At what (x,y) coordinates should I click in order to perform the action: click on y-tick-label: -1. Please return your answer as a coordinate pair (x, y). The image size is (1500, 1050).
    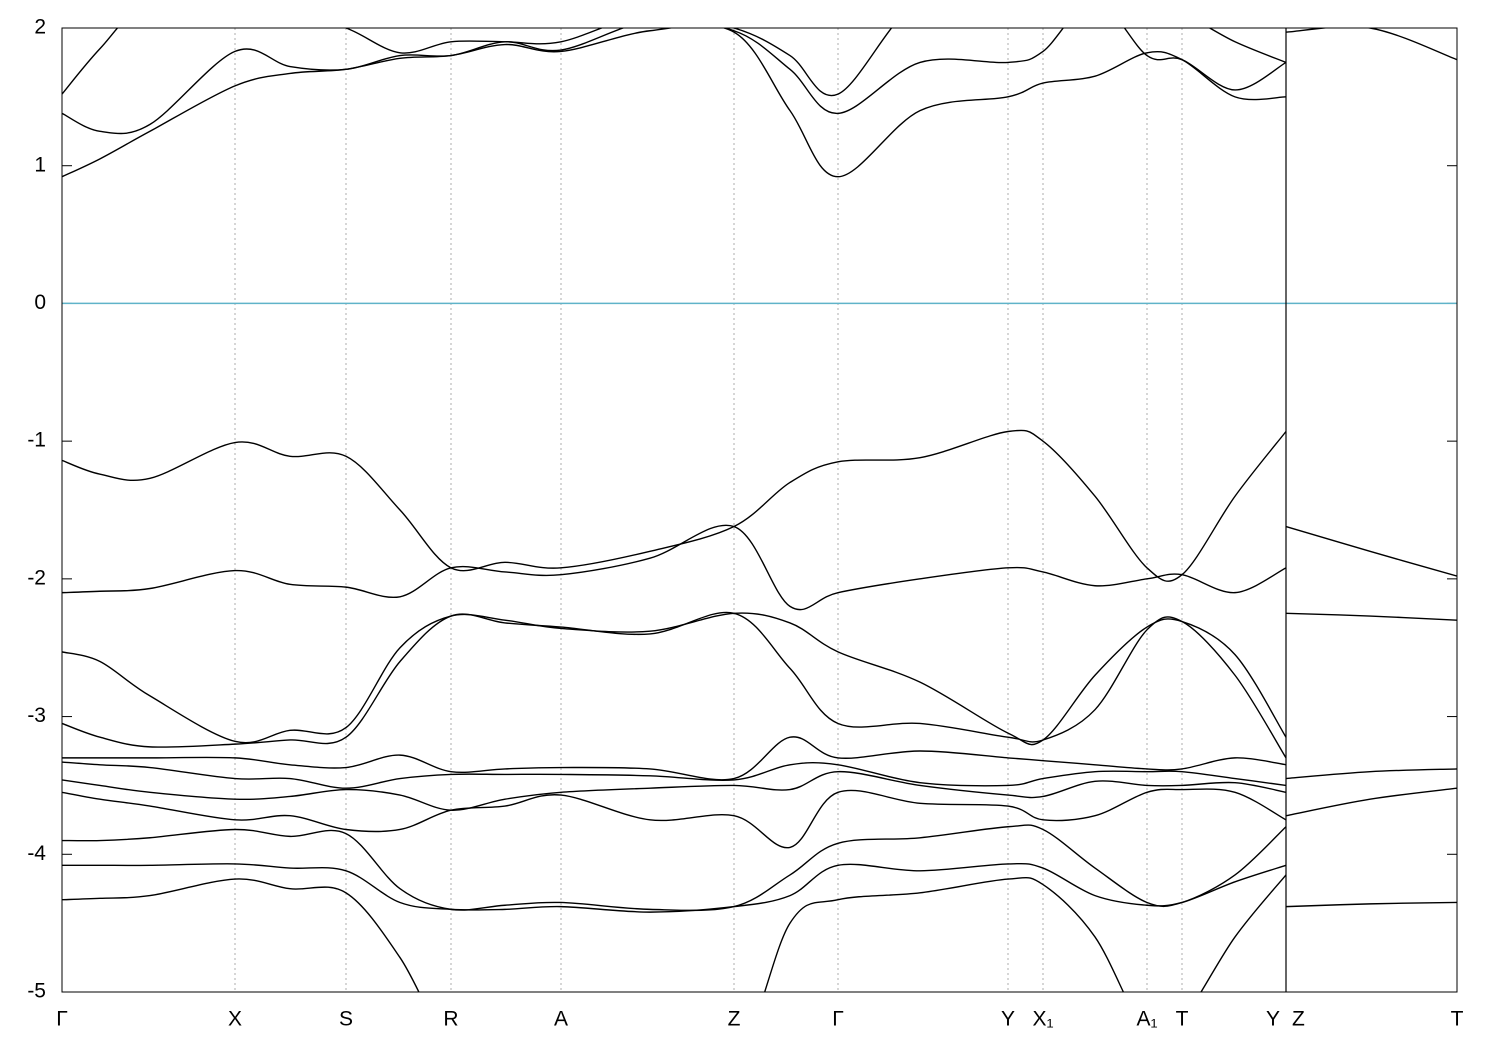
    Looking at the image, I should click on (36, 440).